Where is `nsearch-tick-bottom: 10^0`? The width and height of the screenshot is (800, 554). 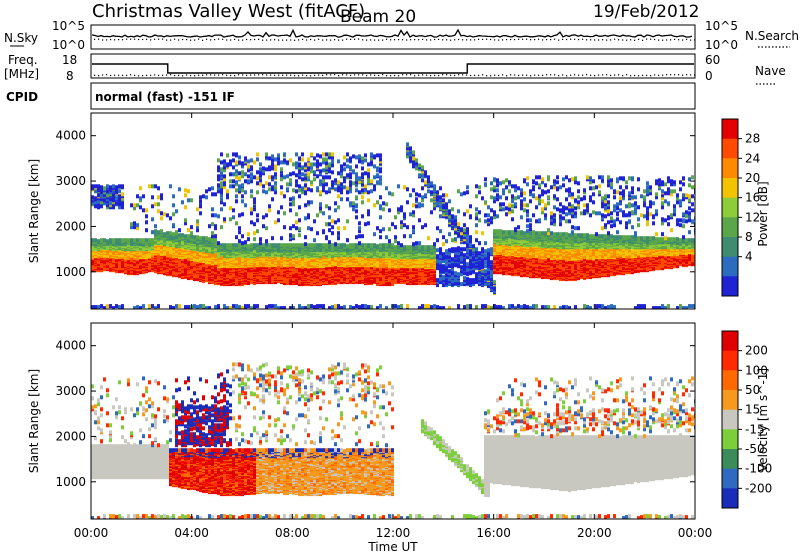
nsearch-tick-bottom: 10^0 is located at coordinates (721, 45).